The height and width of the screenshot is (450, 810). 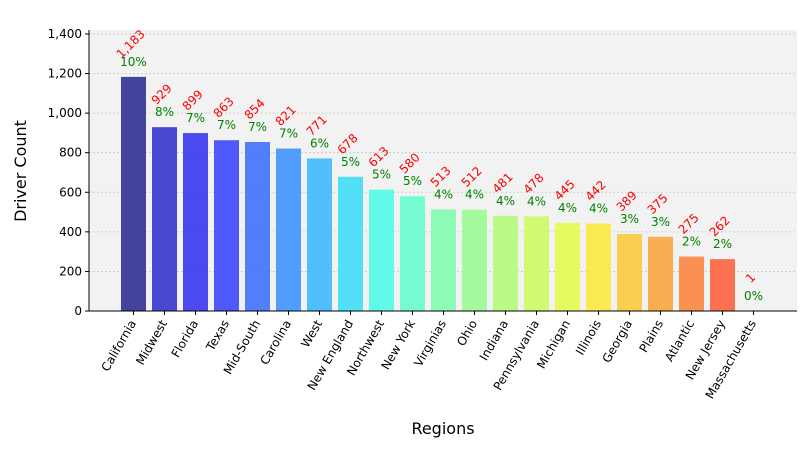 What do you see at coordinates (20, 171) in the screenshot?
I see `y-axis-title: Driver Count` at bounding box center [20, 171].